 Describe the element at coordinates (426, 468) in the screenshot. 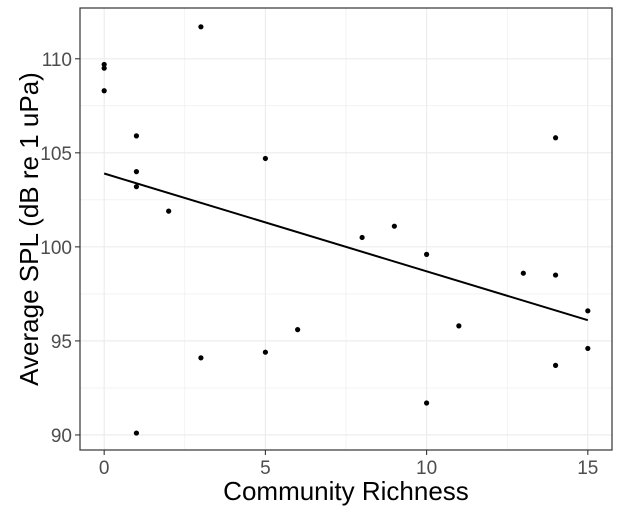

I see `x-tick-label: 10` at that location.